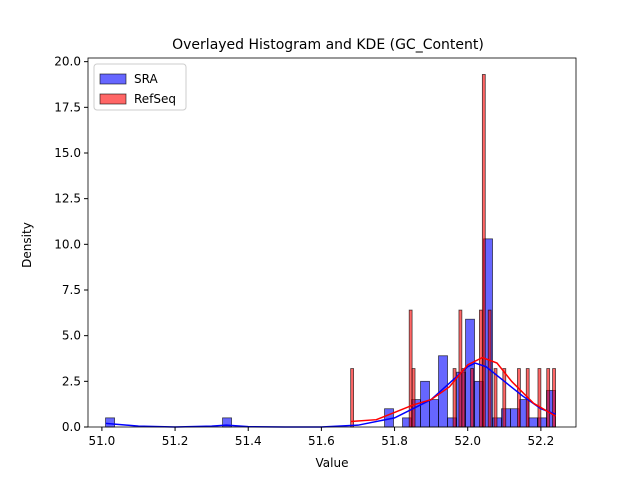  What do you see at coordinates (71, 427) in the screenshot?
I see `y-tick-label: 0.0` at bounding box center [71, 427].